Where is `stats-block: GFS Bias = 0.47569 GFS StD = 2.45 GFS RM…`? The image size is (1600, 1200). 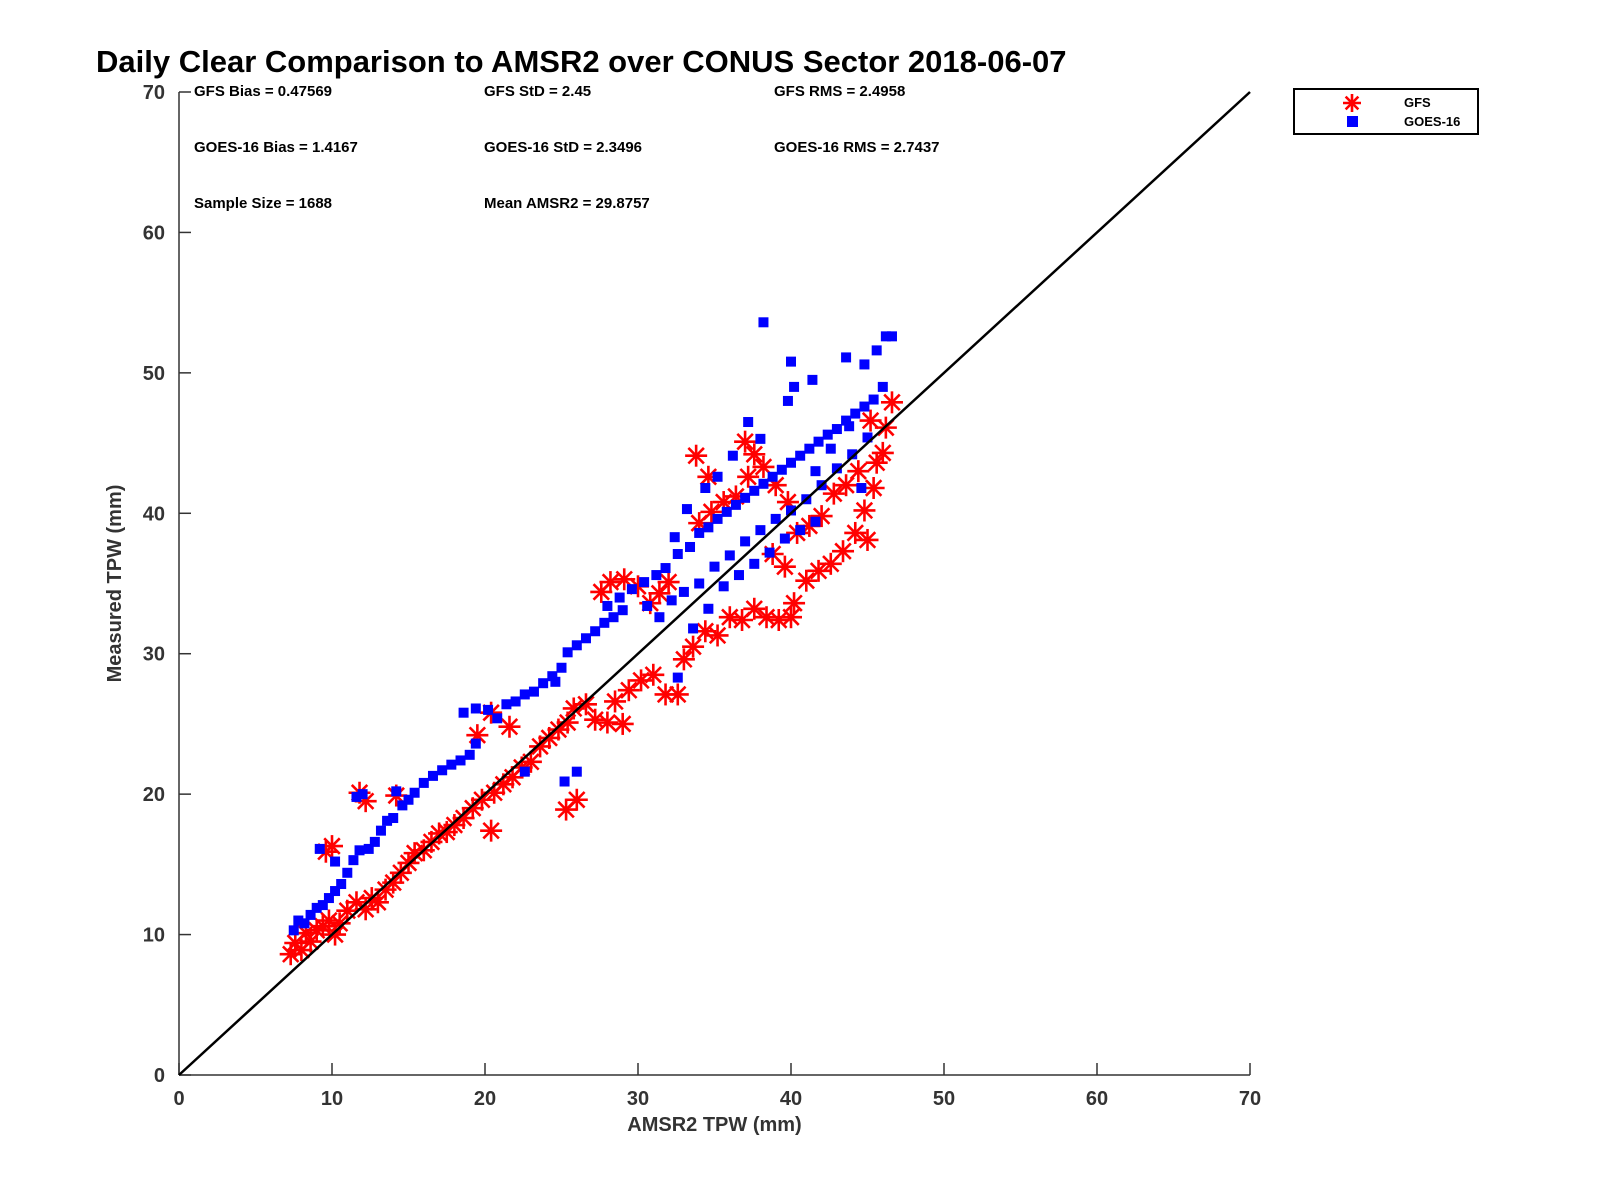 stats-block: GFS Bias = 0.47569 GFS StD = 2.45 GFS RM… is located at coordinates (567, 147).